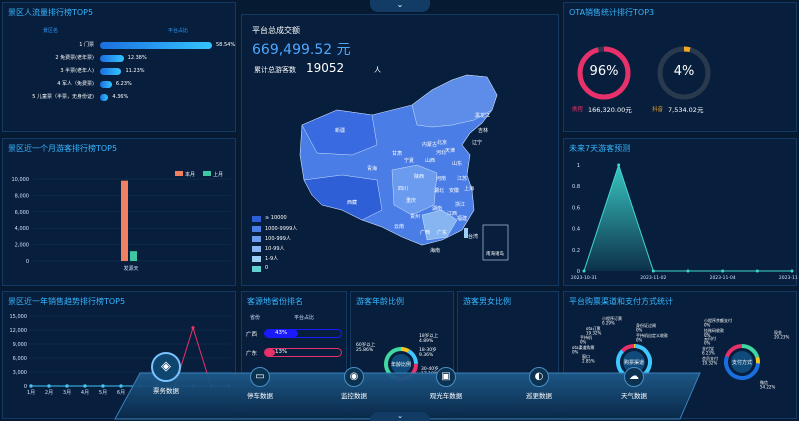  Describe the element at coordinates (452, 214) in the screenshot. I see `province-label: 江西` at that location.